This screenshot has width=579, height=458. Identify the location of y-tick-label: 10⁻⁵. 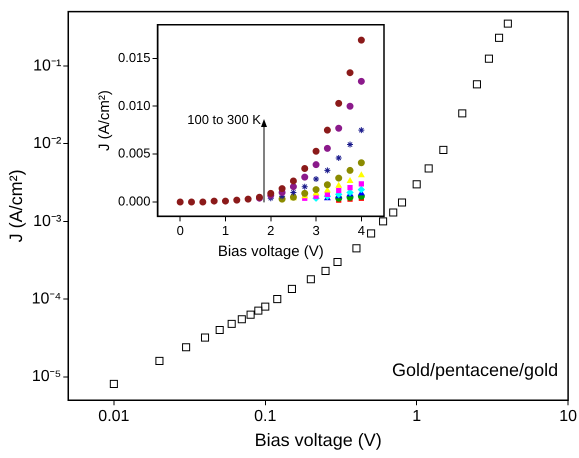
(47, 377).